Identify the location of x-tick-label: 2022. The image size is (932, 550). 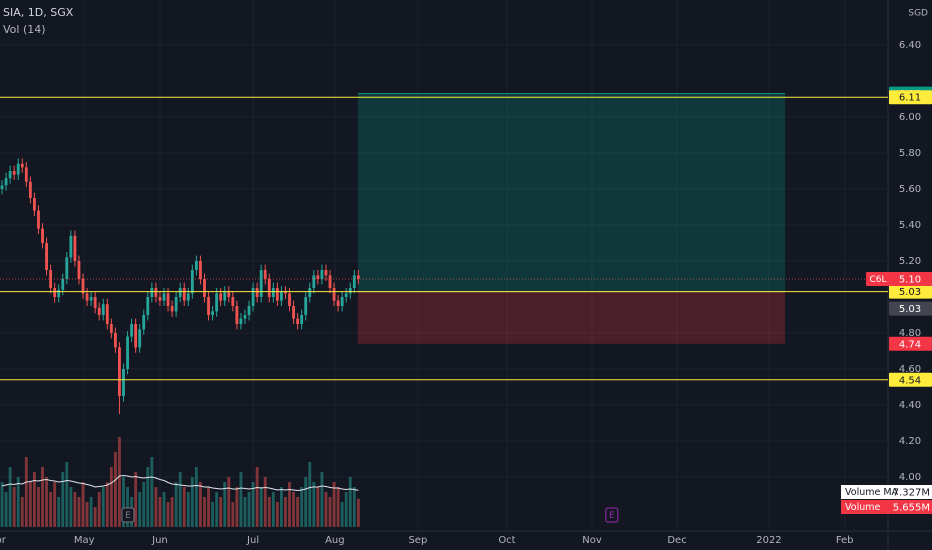
(768, 540).